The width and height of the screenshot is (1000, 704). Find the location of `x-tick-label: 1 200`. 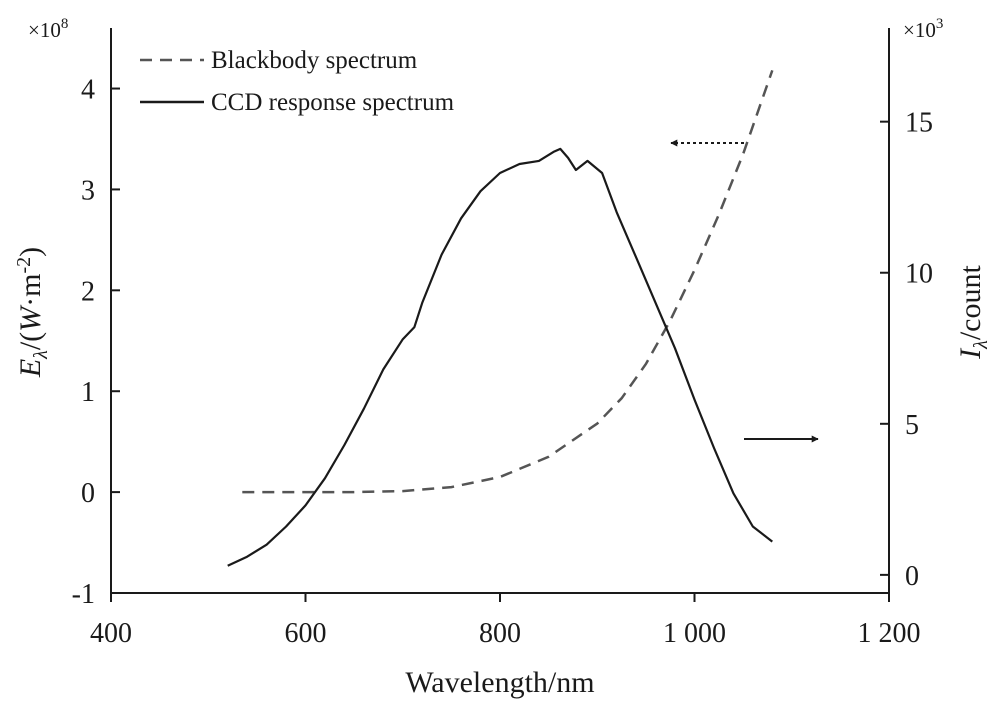

x-tick-label: 1 200 is located at coordinates (889, 633).